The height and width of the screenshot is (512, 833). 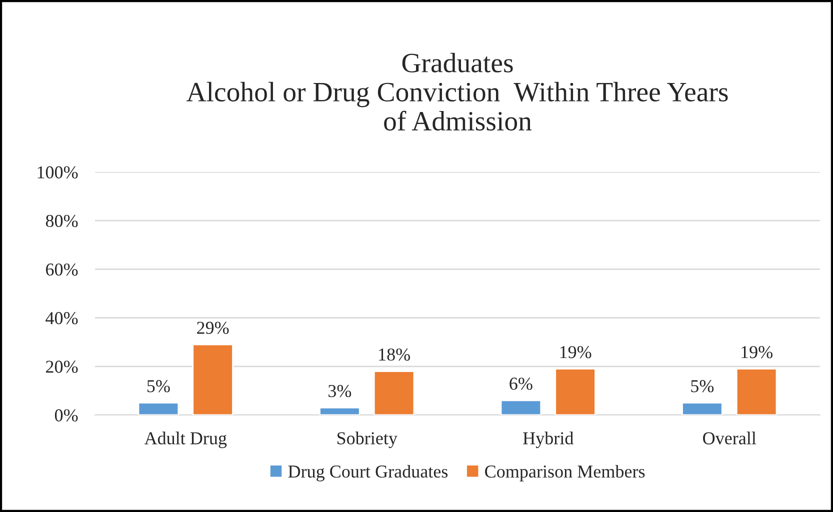 What do you see at coordinates (548, 440) in the screenshot?
I see `x-tick-label: Hybrid` at bounding box center [548, 440].